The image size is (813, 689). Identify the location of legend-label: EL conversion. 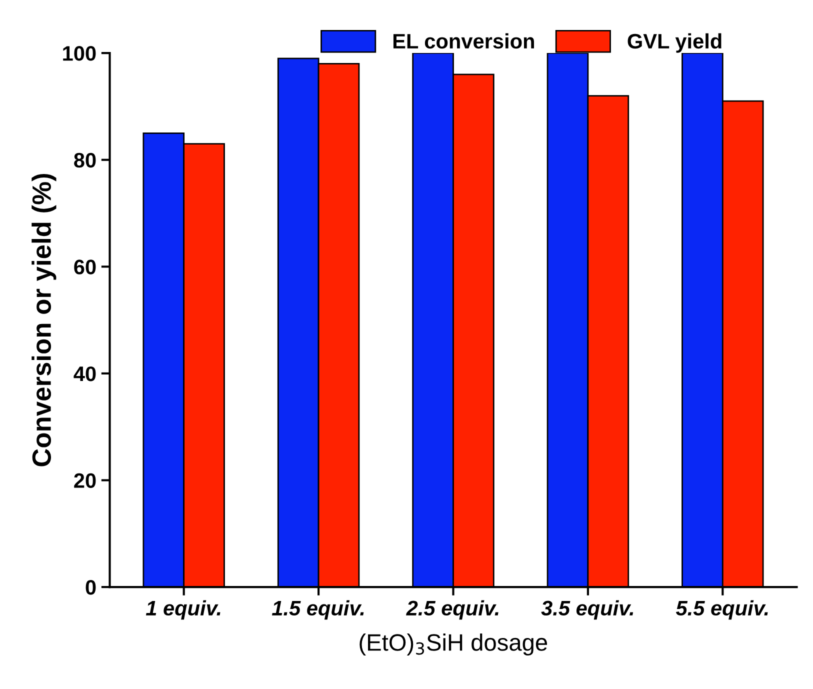
(463, 41).